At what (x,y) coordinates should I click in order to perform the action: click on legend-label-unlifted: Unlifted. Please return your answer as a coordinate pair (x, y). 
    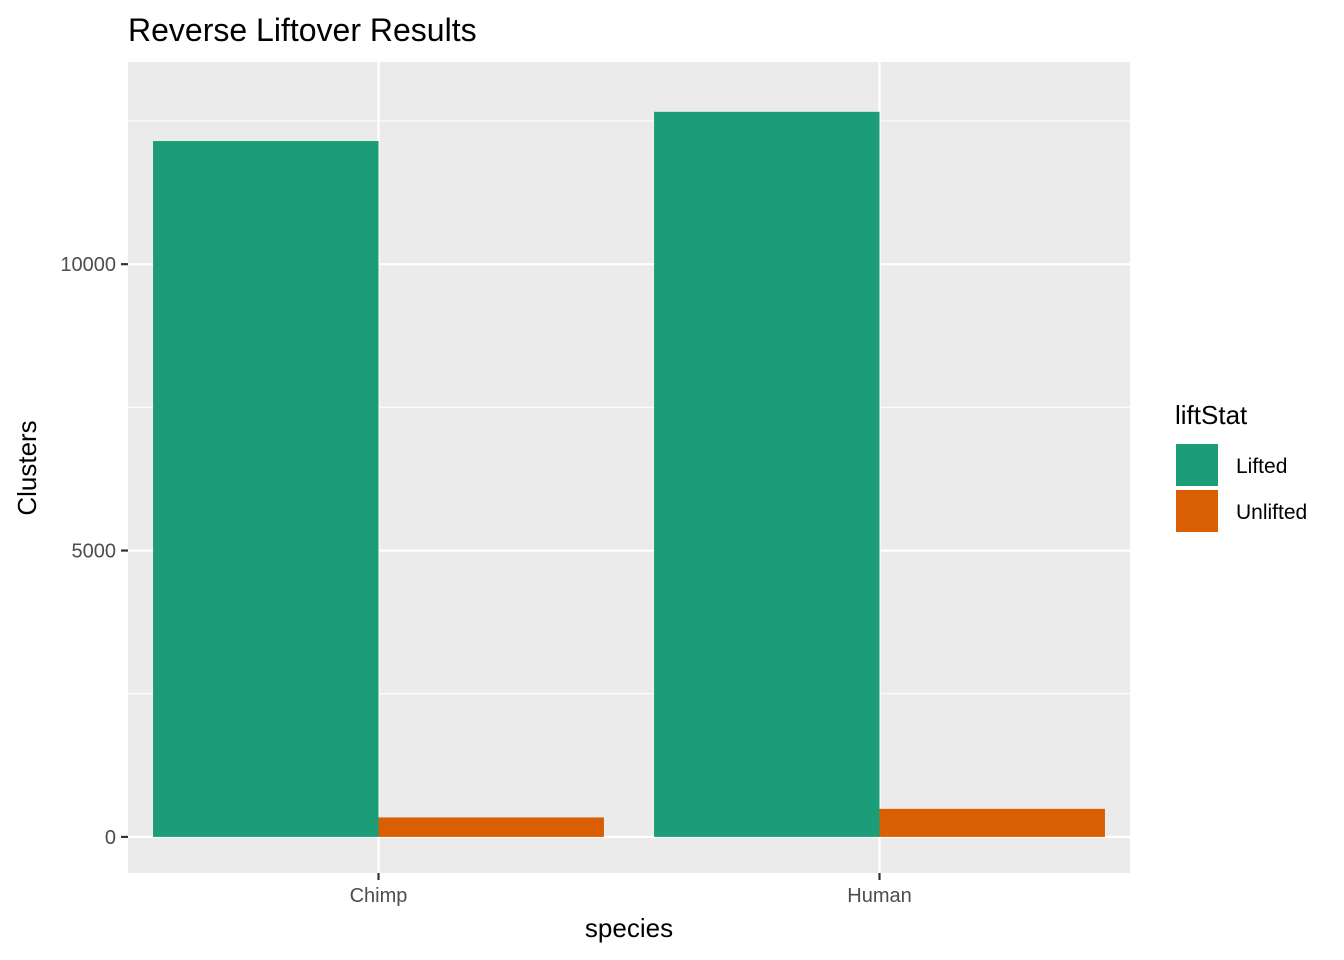
    Looking at the image, I should click on (1271, 512).